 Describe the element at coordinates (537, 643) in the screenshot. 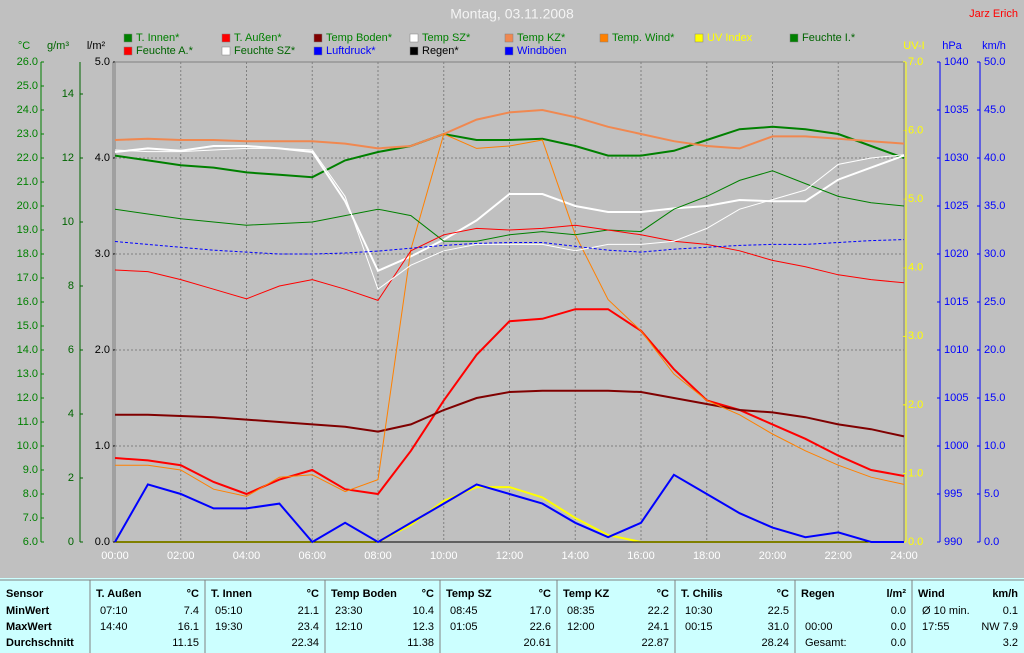

I see `cell-value: 20.61` at that location.